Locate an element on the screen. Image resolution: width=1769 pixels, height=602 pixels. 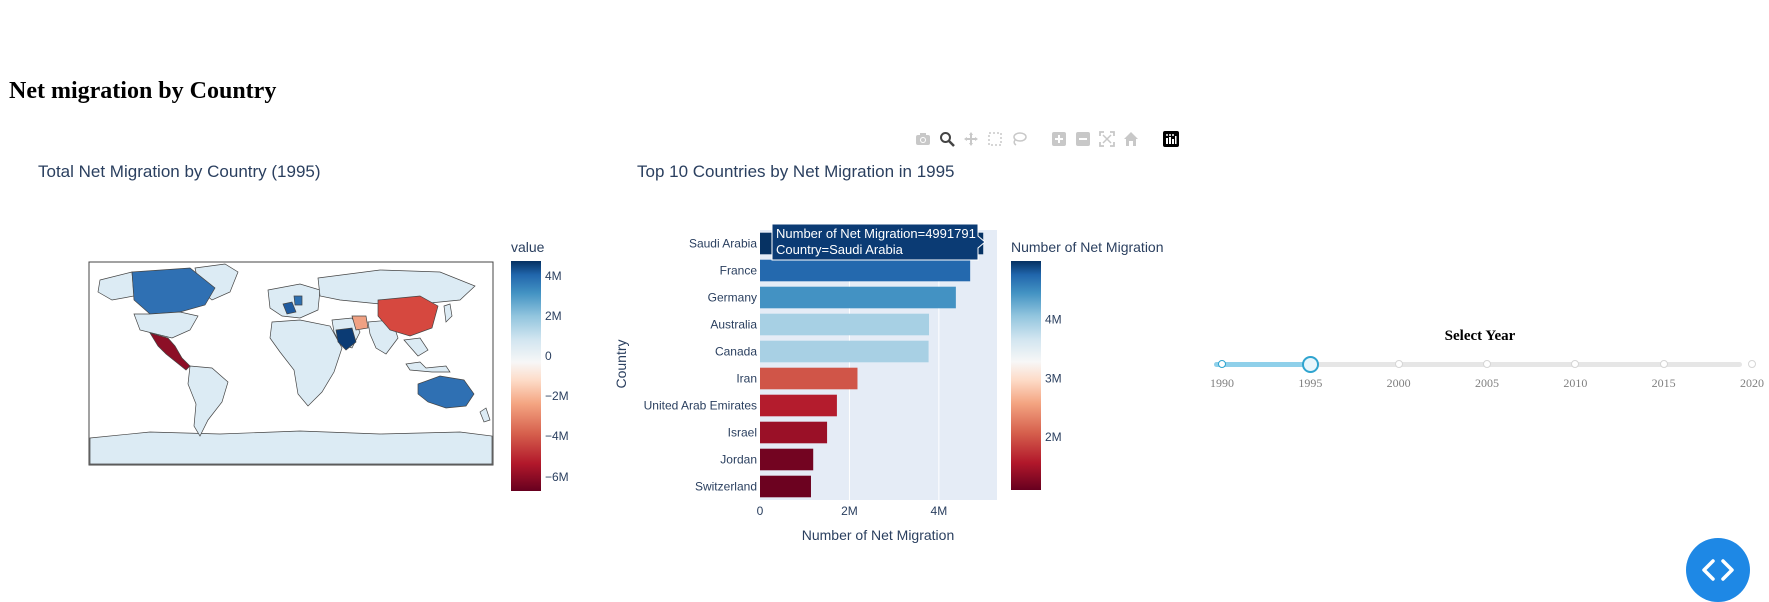
bar-colorbar-tick: 4M is located at coordinates (1053, 320).